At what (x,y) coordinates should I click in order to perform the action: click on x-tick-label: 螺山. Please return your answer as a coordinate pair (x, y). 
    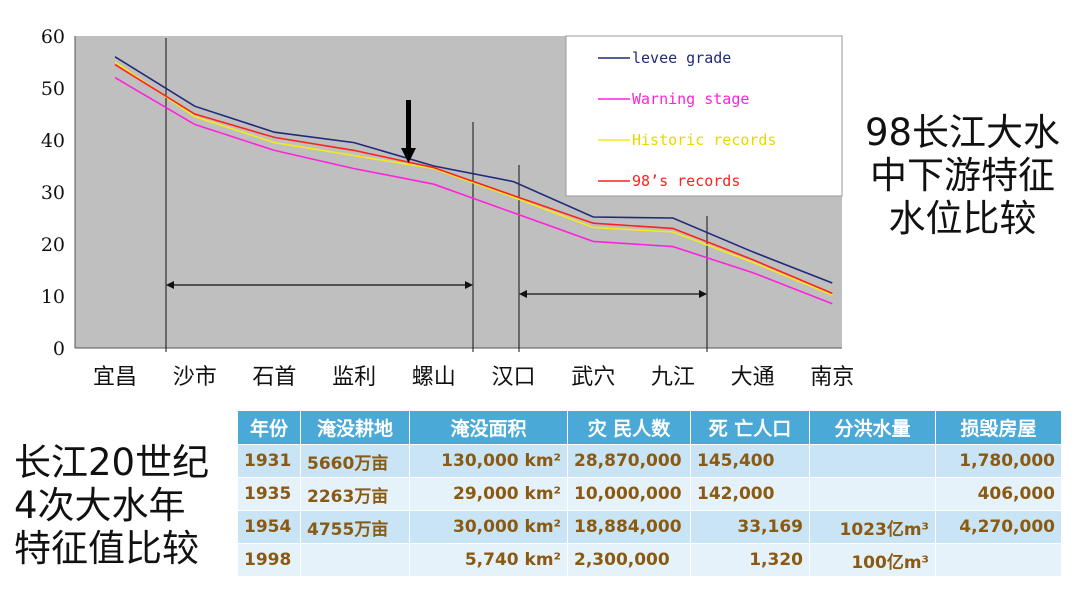
    Looking at the image, I should click on (434, 377).